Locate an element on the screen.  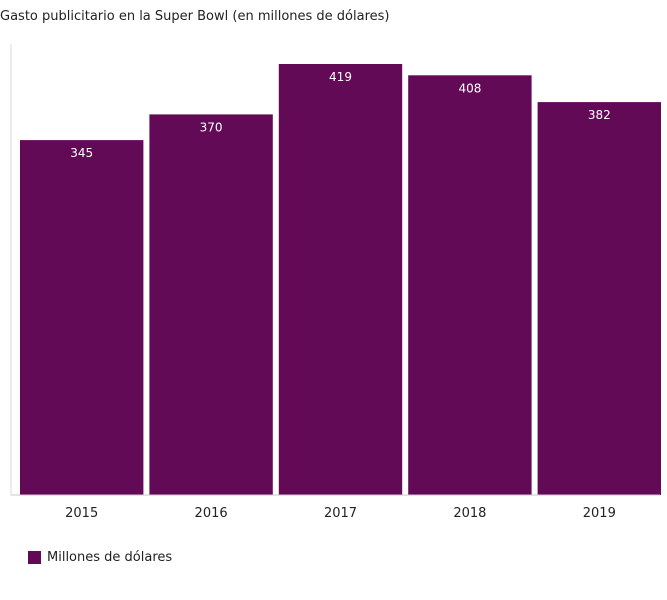
bar-2018 is located at coordinates (470, 285).